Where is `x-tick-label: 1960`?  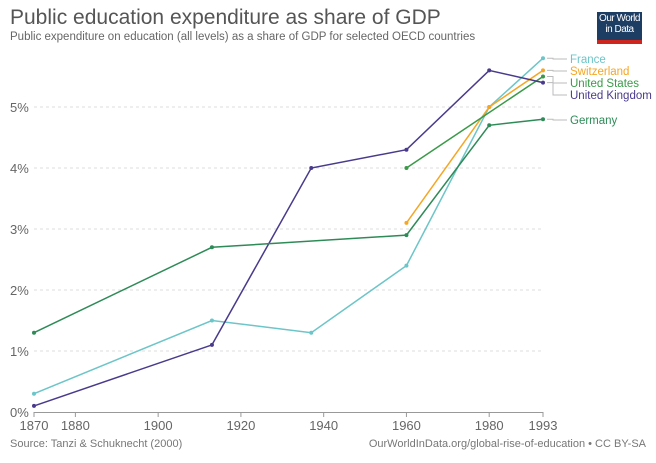 x-tick-label: 1960 is located at coordinates (406, 425).